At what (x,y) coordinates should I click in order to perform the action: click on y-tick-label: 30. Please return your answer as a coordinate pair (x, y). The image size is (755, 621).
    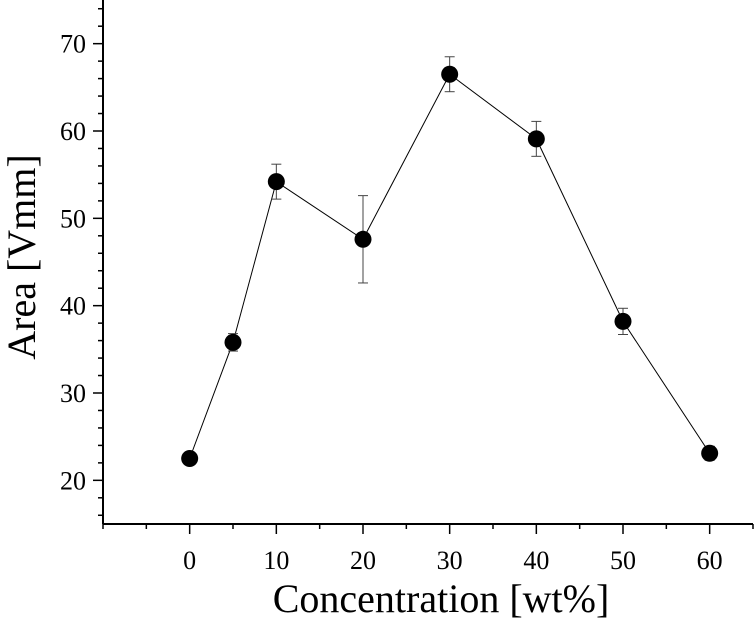
    Looking at the image, I should click on (73, 393).